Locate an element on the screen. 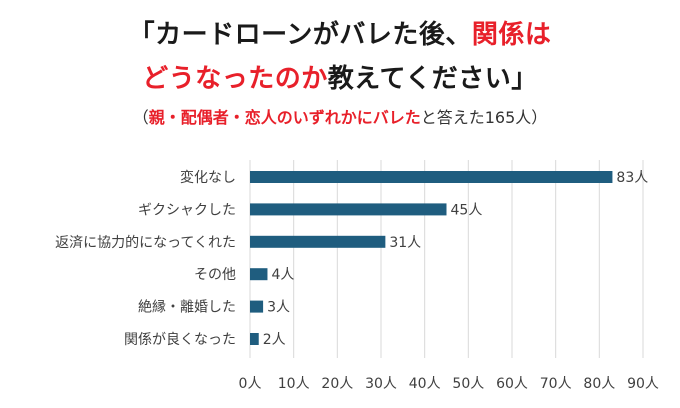  data-label: 31人 is located at coordinates (405, 243).